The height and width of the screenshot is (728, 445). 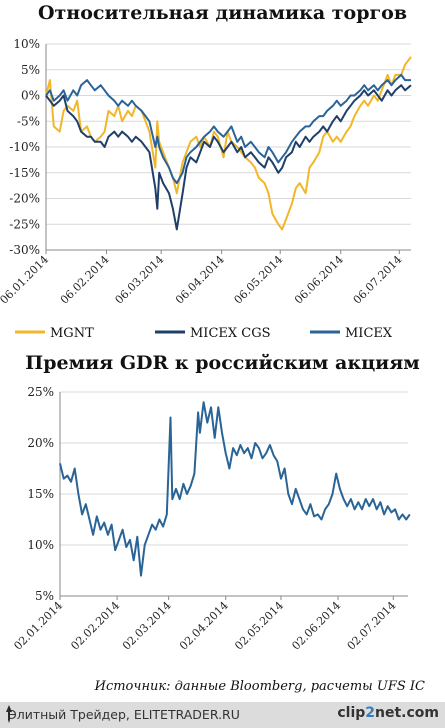 I want to click on x-tick-label: 02.04.2014, so click(x=204, y=626).